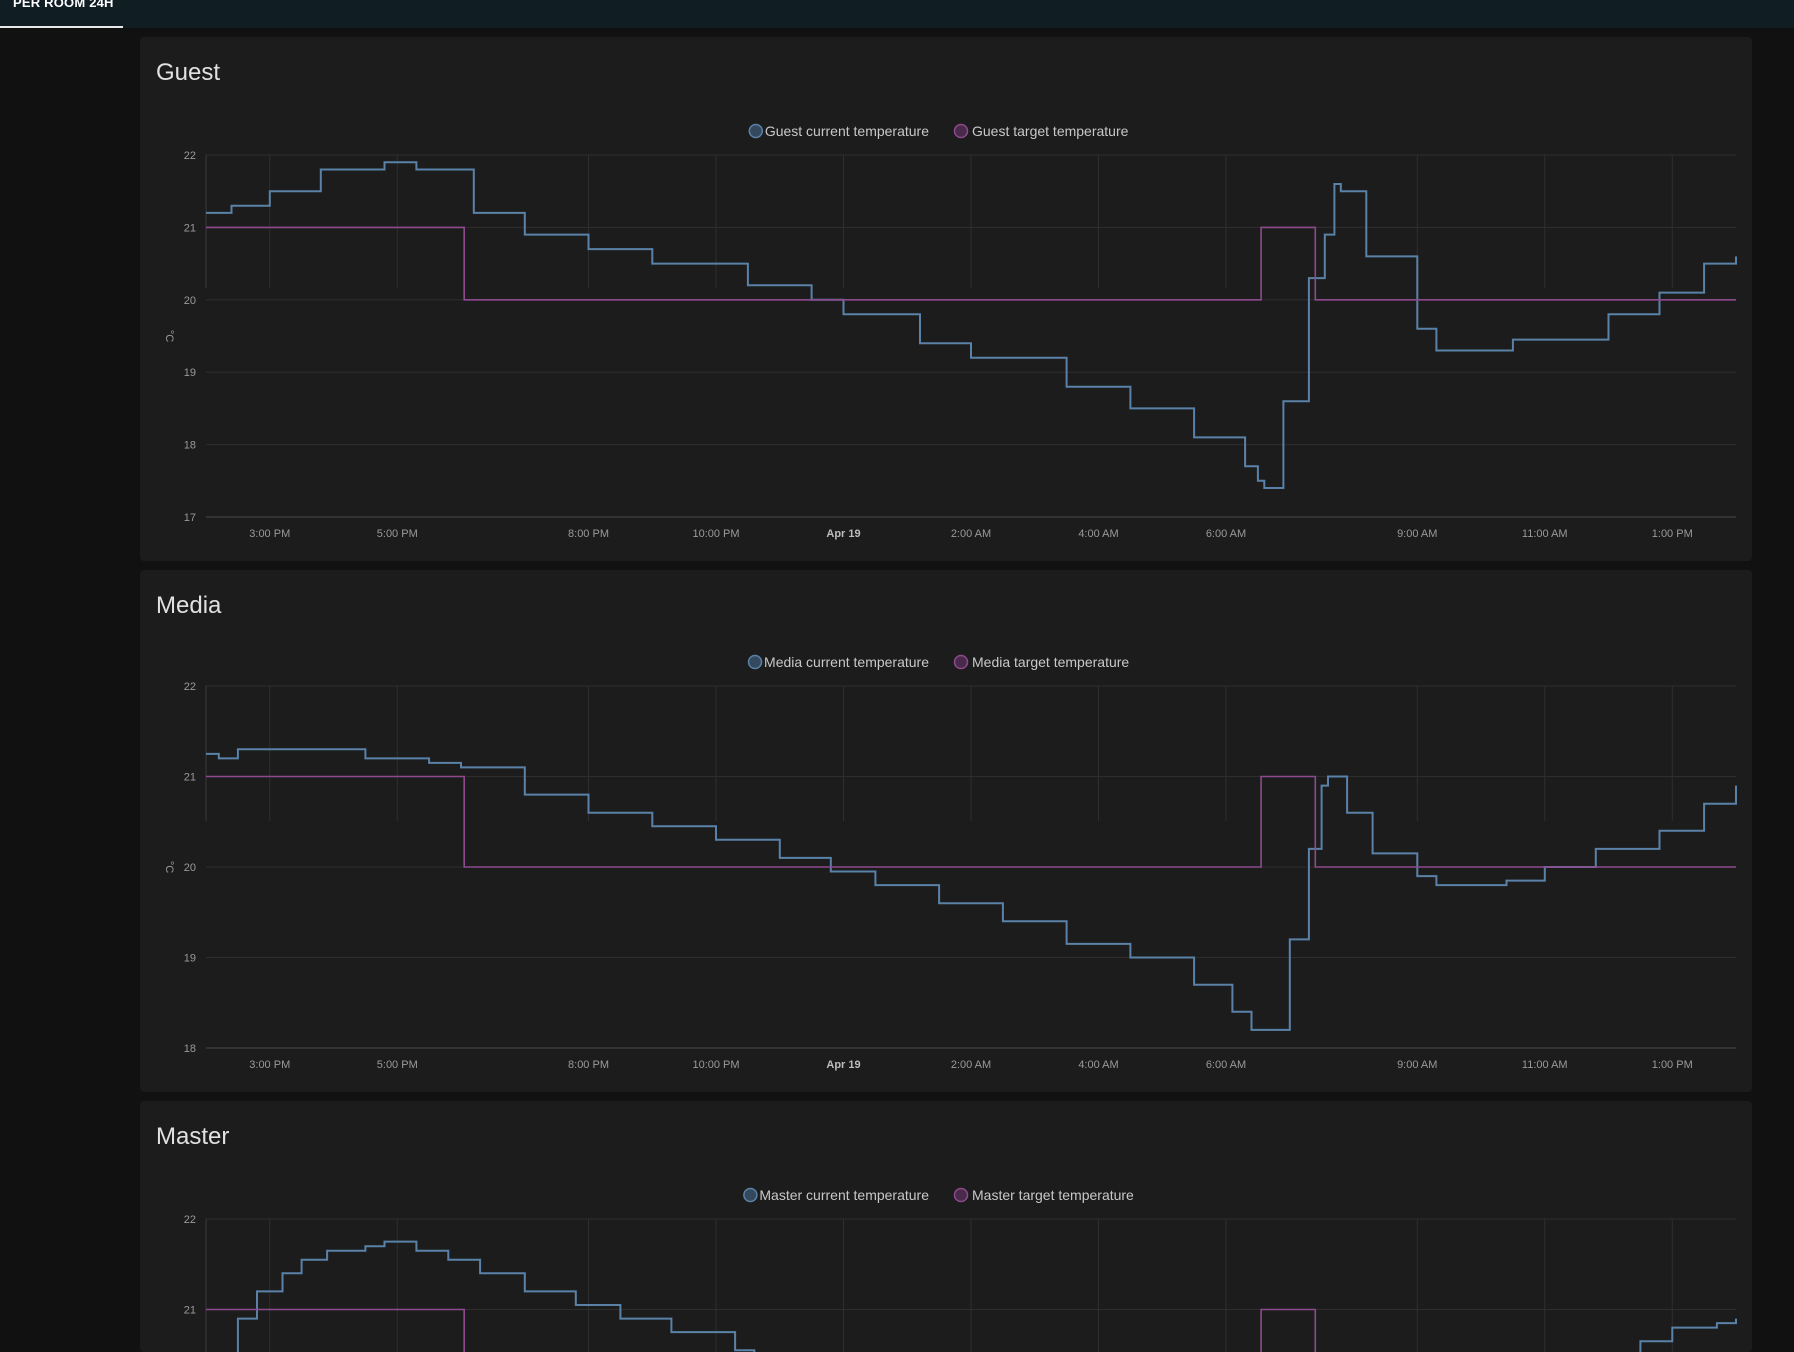  Describe the element at coordinates (846, 662) in the screenshot. I see `legend-current-label: Media current temperature` at that location.